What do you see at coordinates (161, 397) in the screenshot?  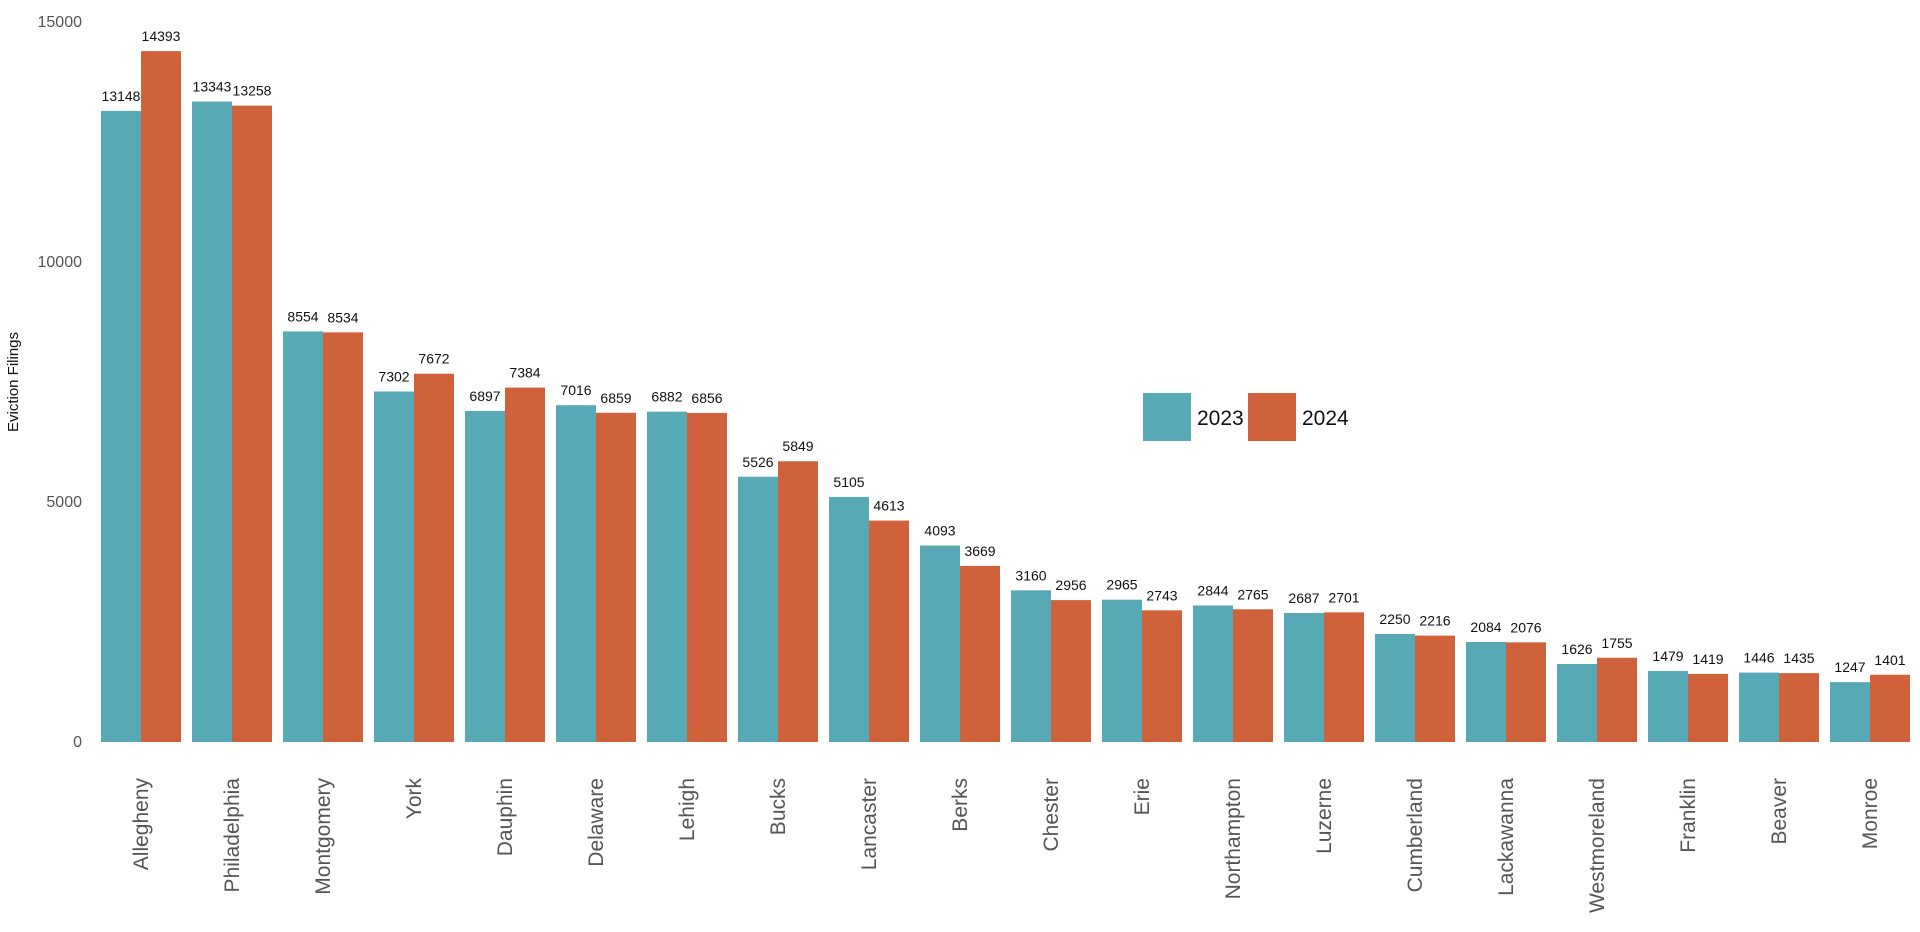 I see `bar-2024-allegheny` at bounding box center [161, 397].